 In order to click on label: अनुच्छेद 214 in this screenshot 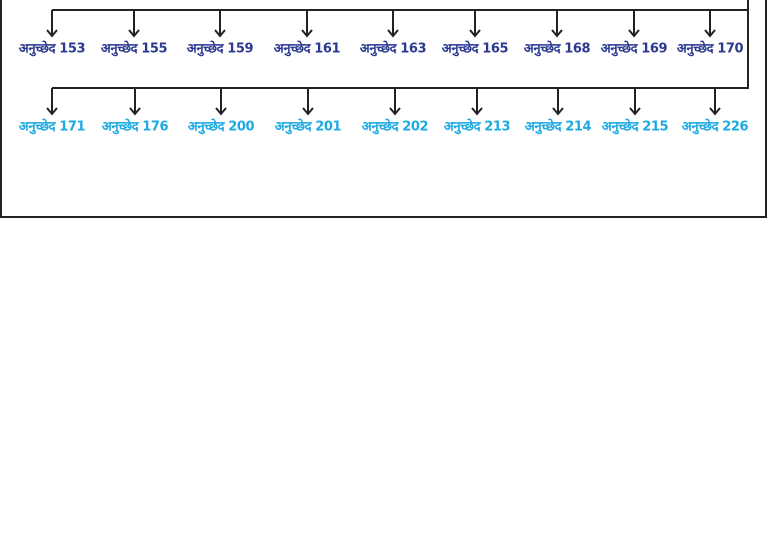, I will do `click(558, 127)`.